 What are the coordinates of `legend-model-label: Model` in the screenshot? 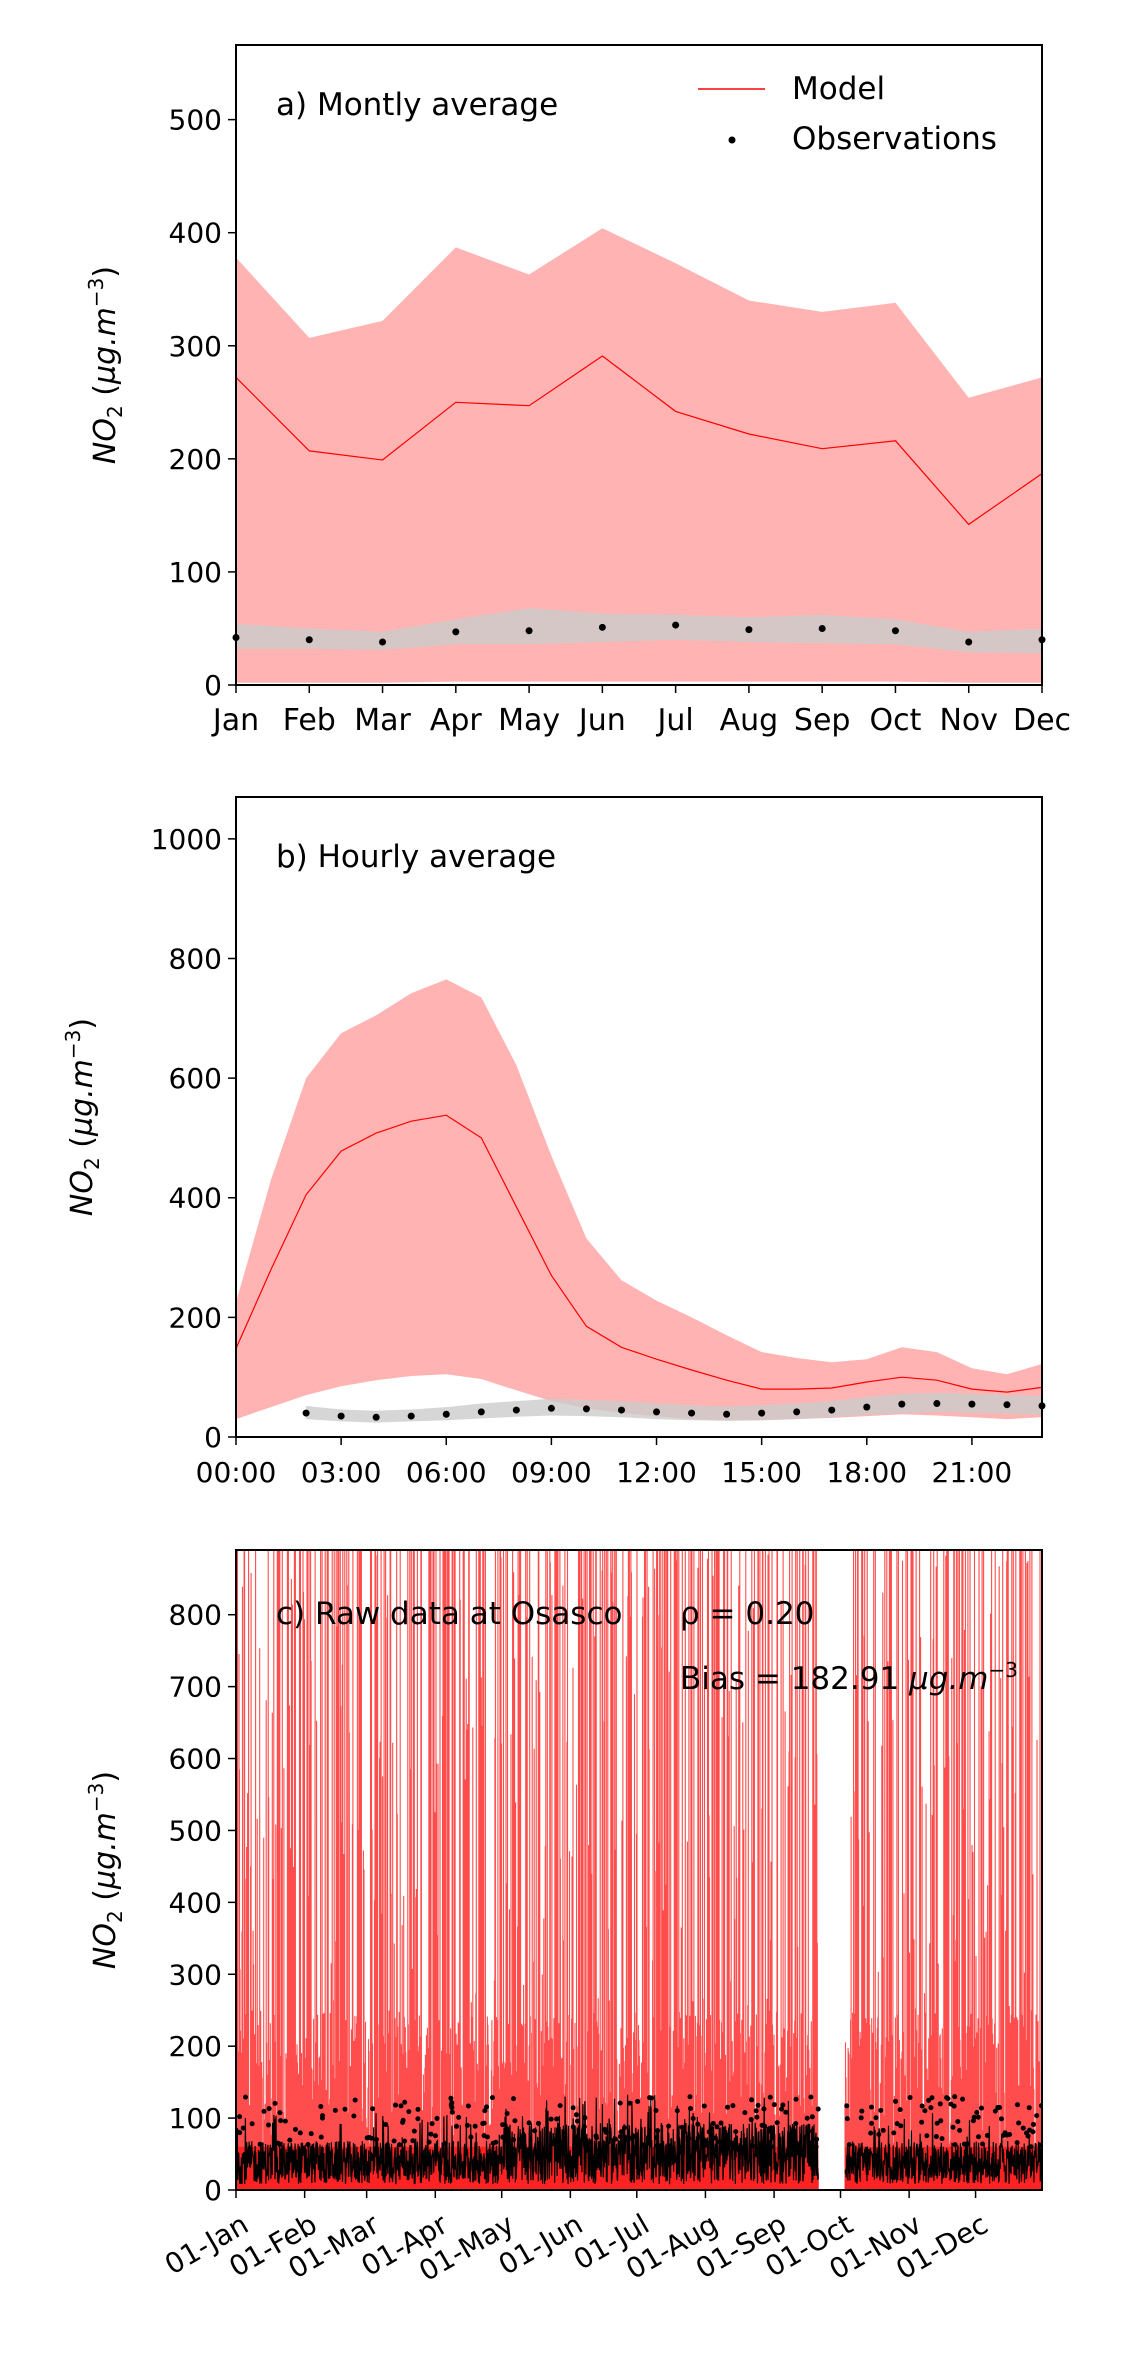 It's located at (838, 89).